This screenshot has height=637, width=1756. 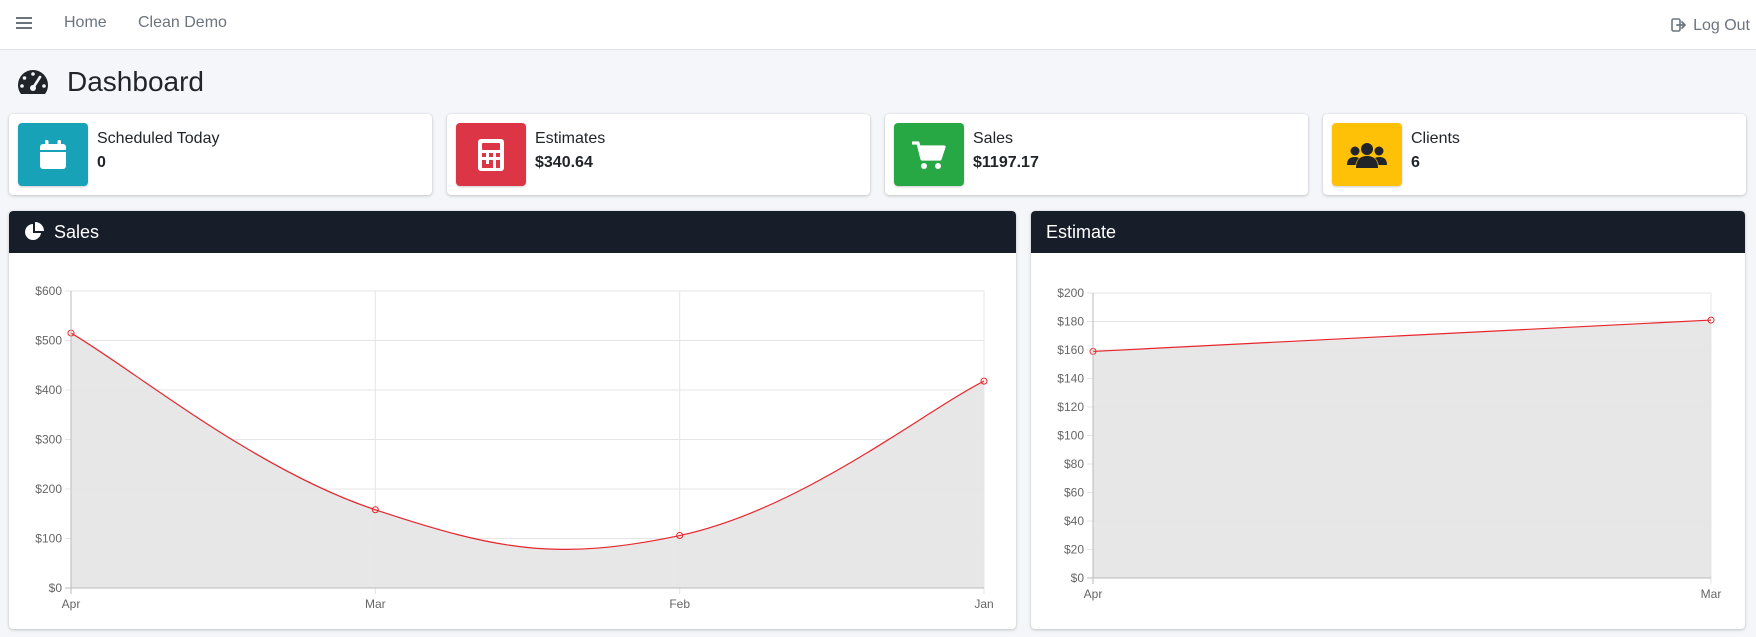 I want to click on logout-label: Log Out, so click(x=1721, y=25).